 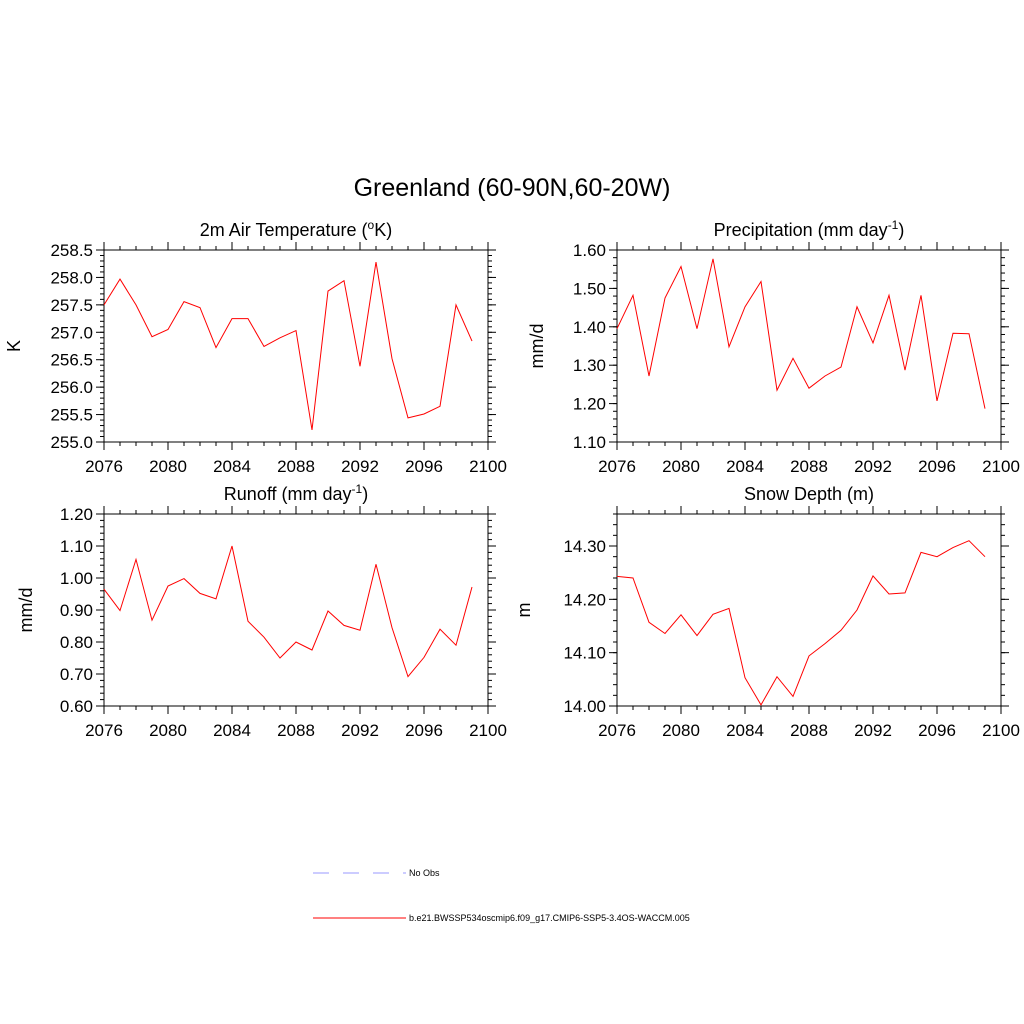 I want to click on panel-title-main: Snow Depth (m), so click(x=809, y=494).